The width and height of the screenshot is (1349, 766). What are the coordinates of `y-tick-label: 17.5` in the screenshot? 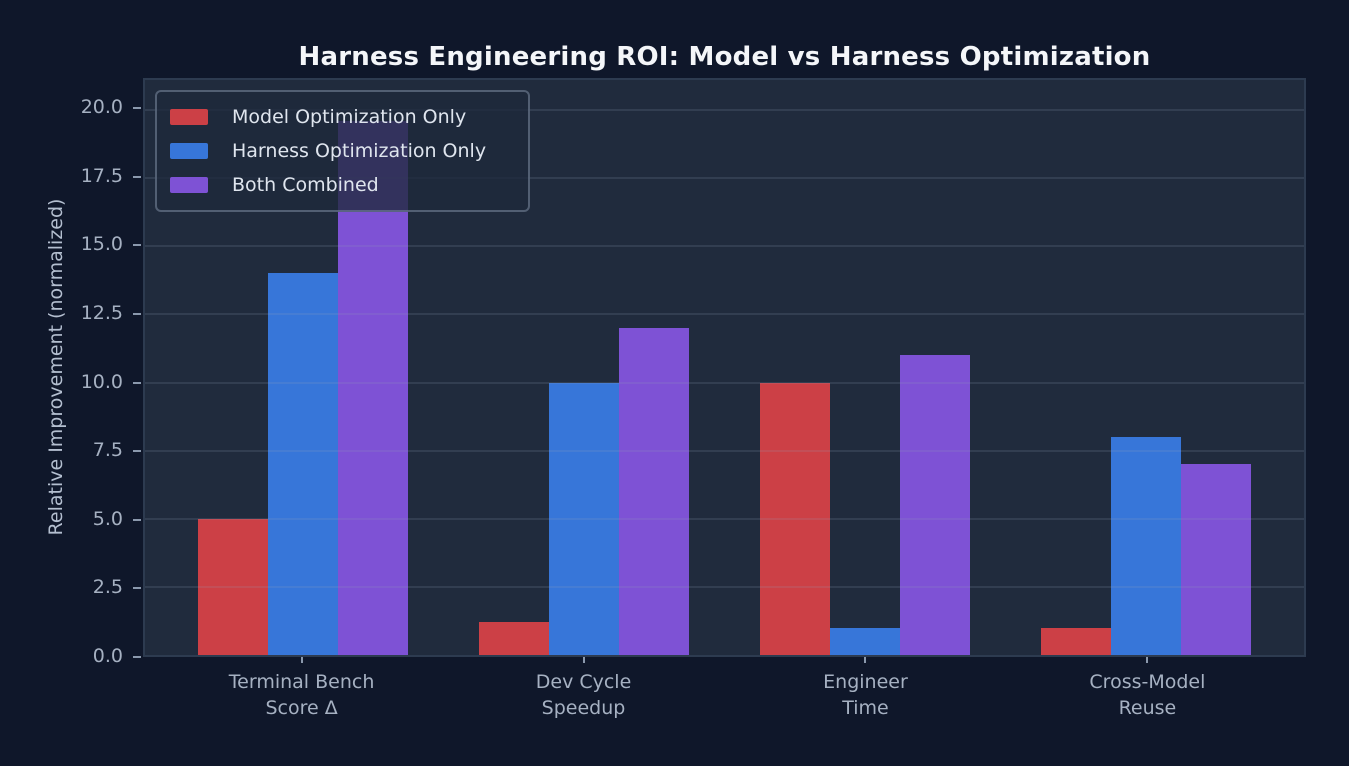 It's located at (101, 175).